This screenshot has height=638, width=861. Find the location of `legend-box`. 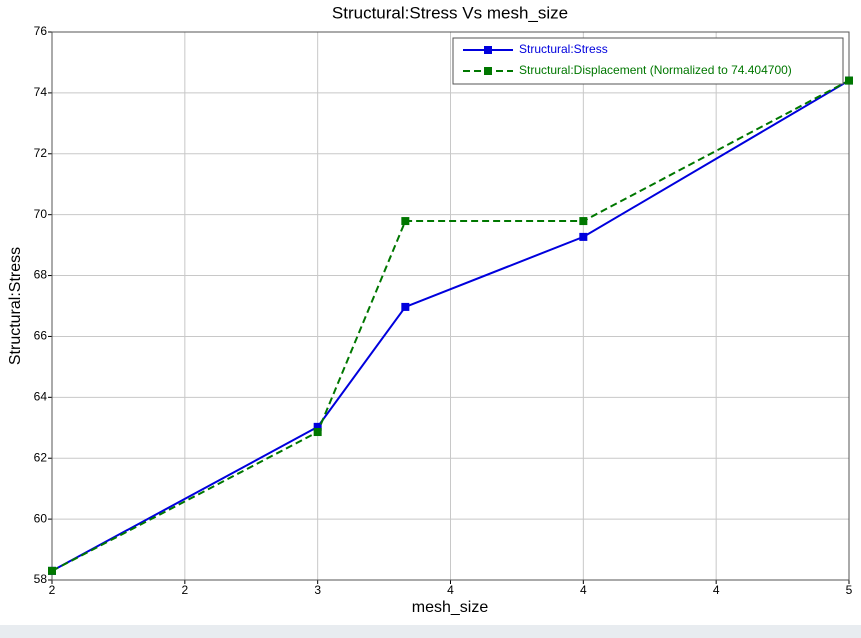

legend-box is located at coordinates (648, 61).